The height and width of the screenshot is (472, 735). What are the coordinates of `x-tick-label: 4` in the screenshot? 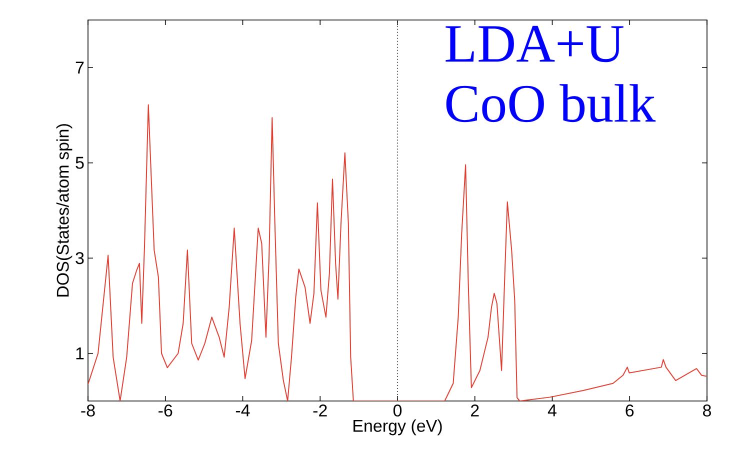 It's located at (552, 410).